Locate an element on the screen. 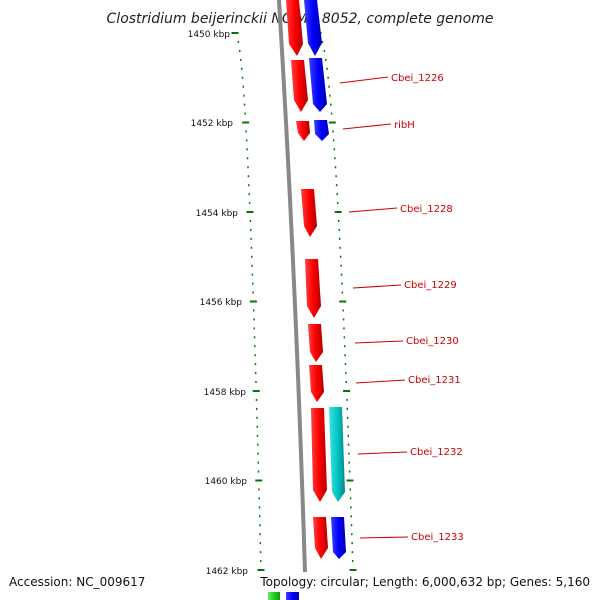 This screenshot has height=600, width=600. tick-label-1458: 1458 kbp is located at coordinates (225, 393).